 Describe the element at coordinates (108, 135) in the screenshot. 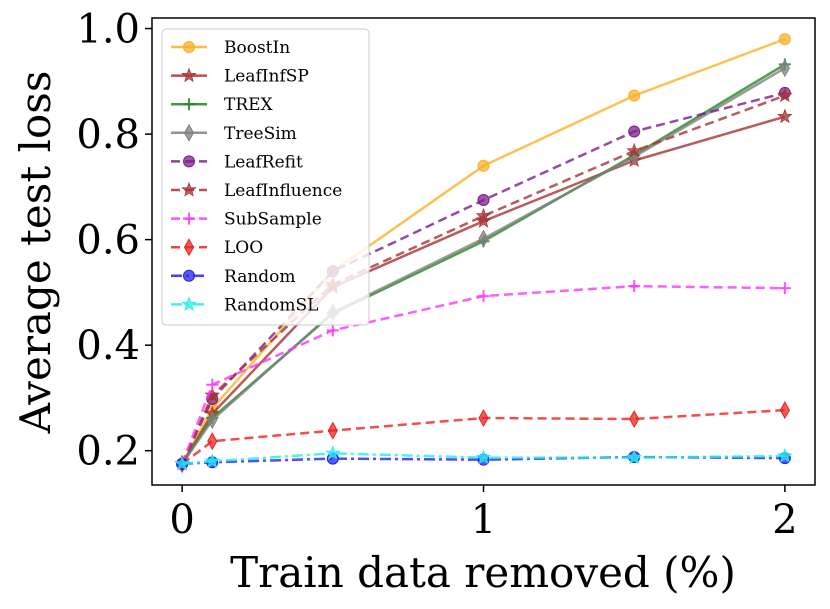

I see `y-tick-label: 0.8` at that location.